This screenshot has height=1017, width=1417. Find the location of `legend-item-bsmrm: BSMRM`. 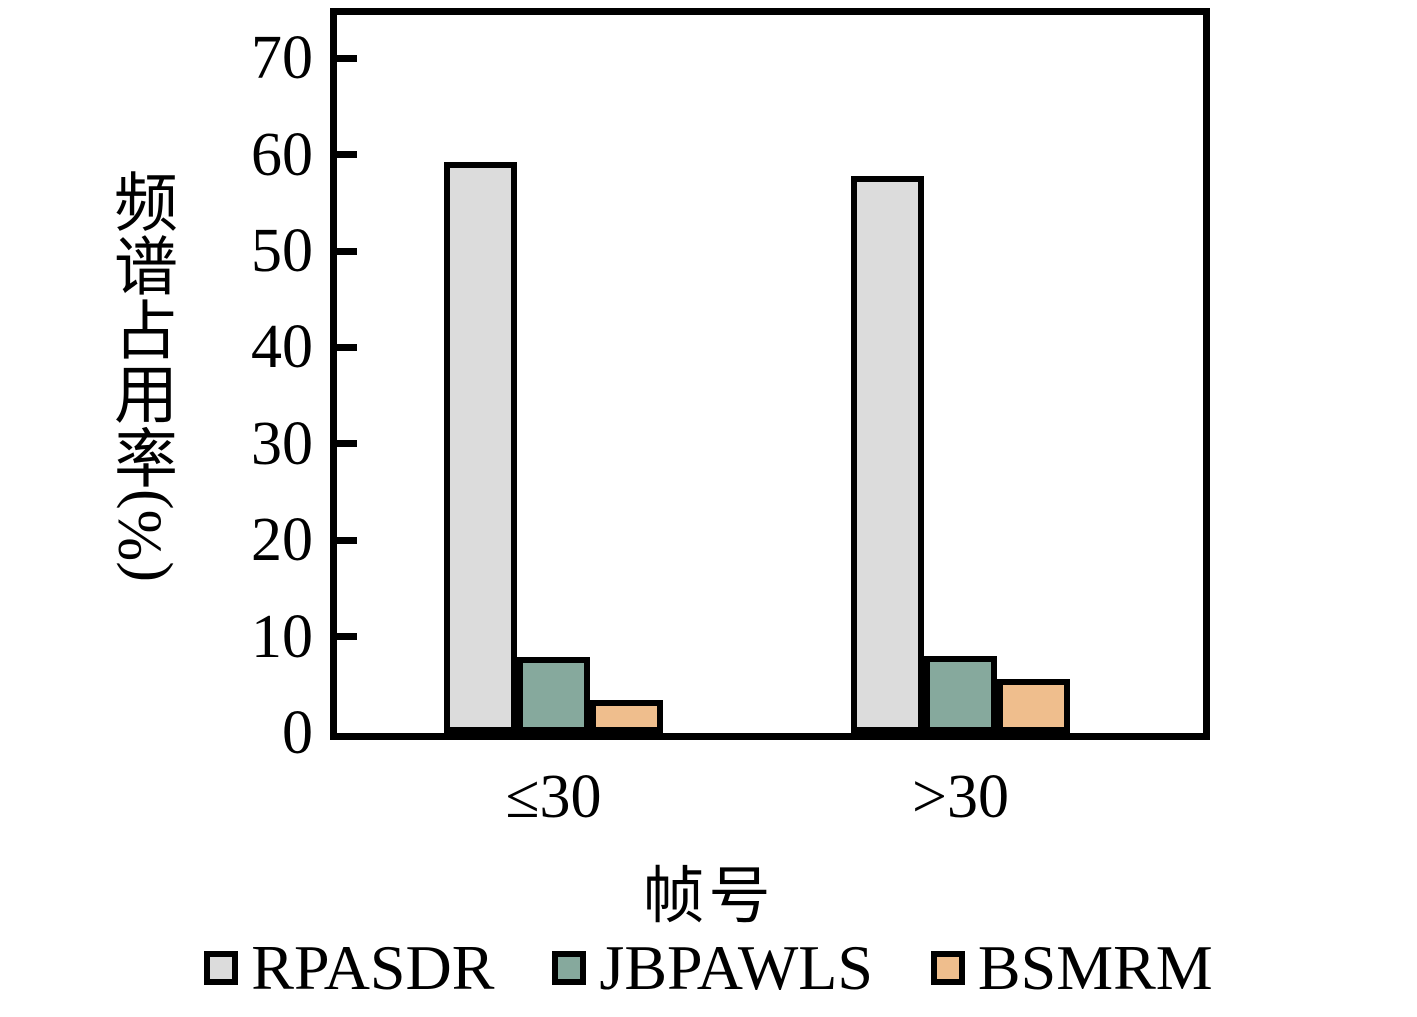

legend-item-bsmrm: BSMRM is located at coordinates (1071, 967).